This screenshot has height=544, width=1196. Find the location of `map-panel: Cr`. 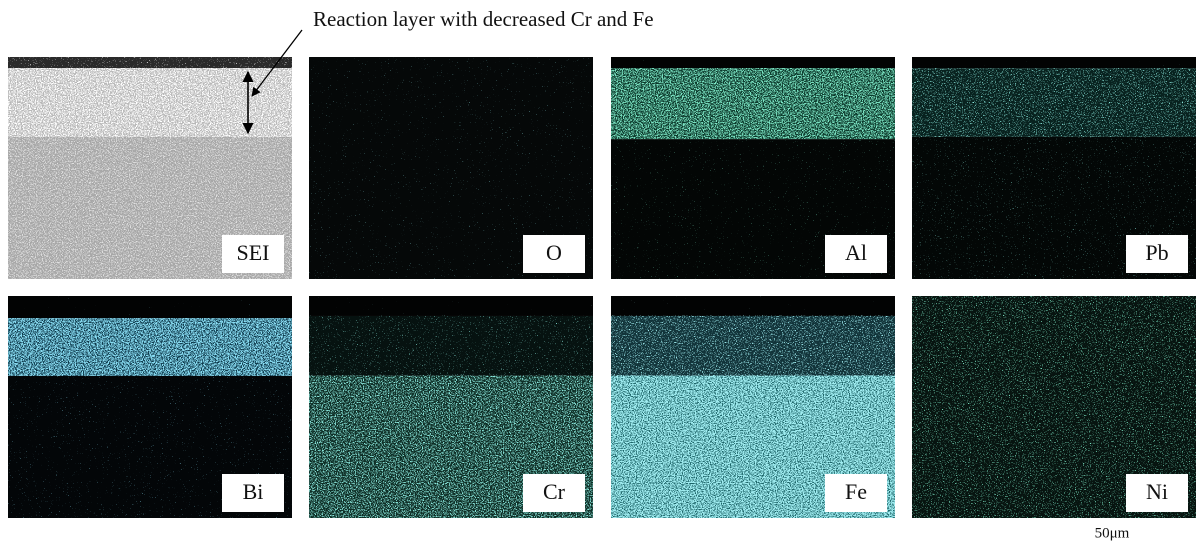

map-panel: Cr is located at coordinates (451, 407).